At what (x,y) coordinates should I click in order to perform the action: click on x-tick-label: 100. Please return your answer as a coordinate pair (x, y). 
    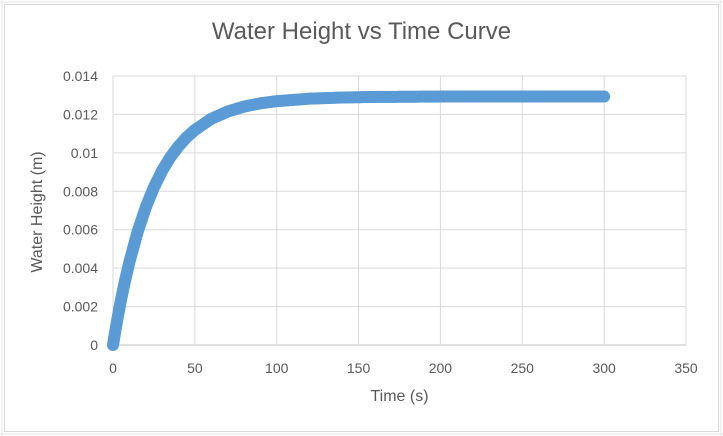
    Looking at the image, I should click on (277, 368).